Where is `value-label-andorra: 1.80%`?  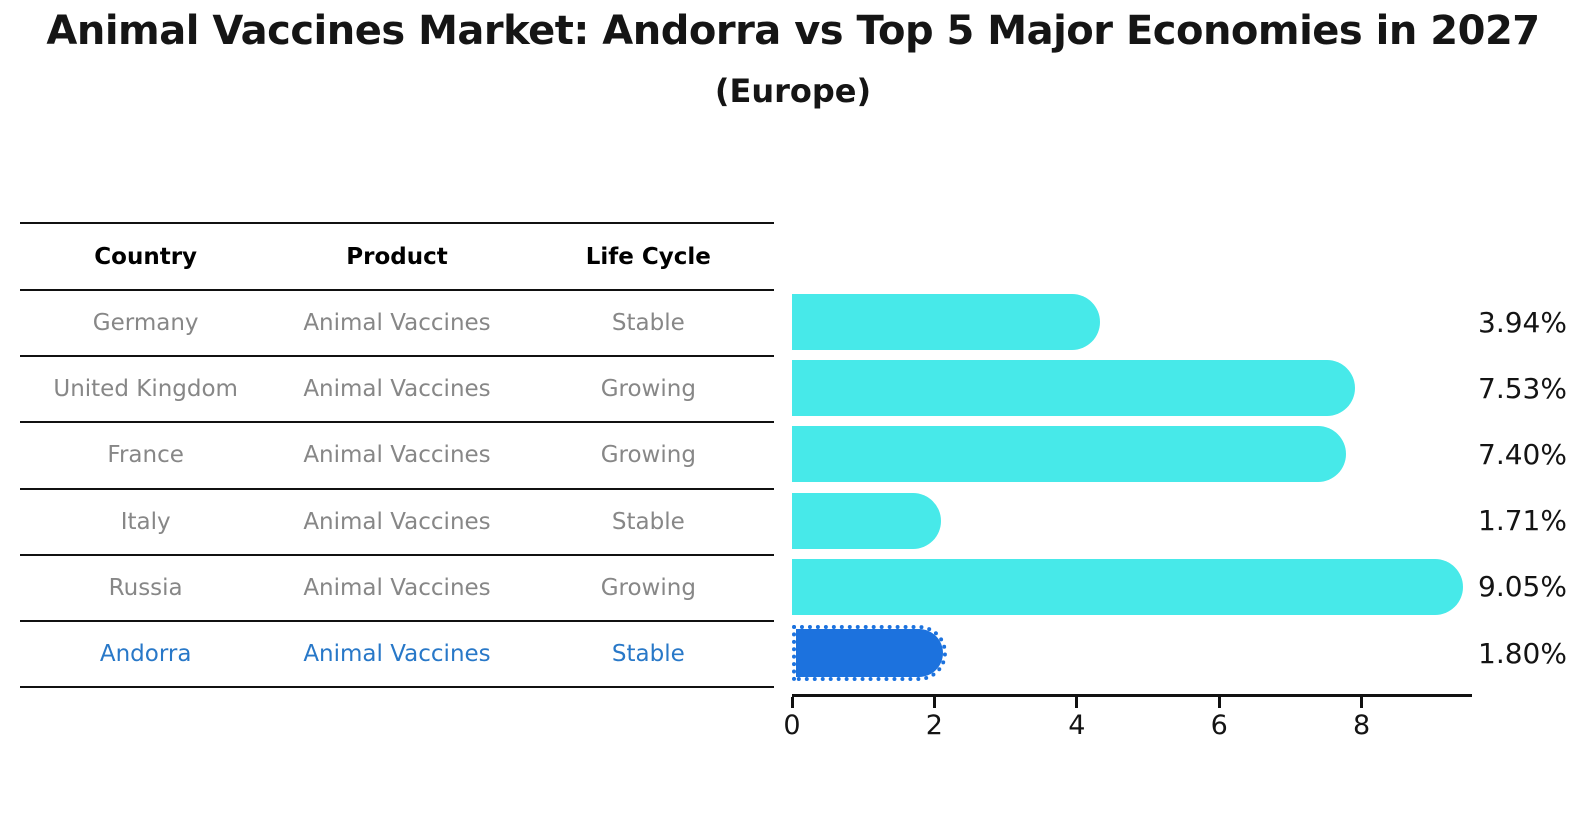
value-label-andorra: 1.80% is located at coordinates (1522, 653).